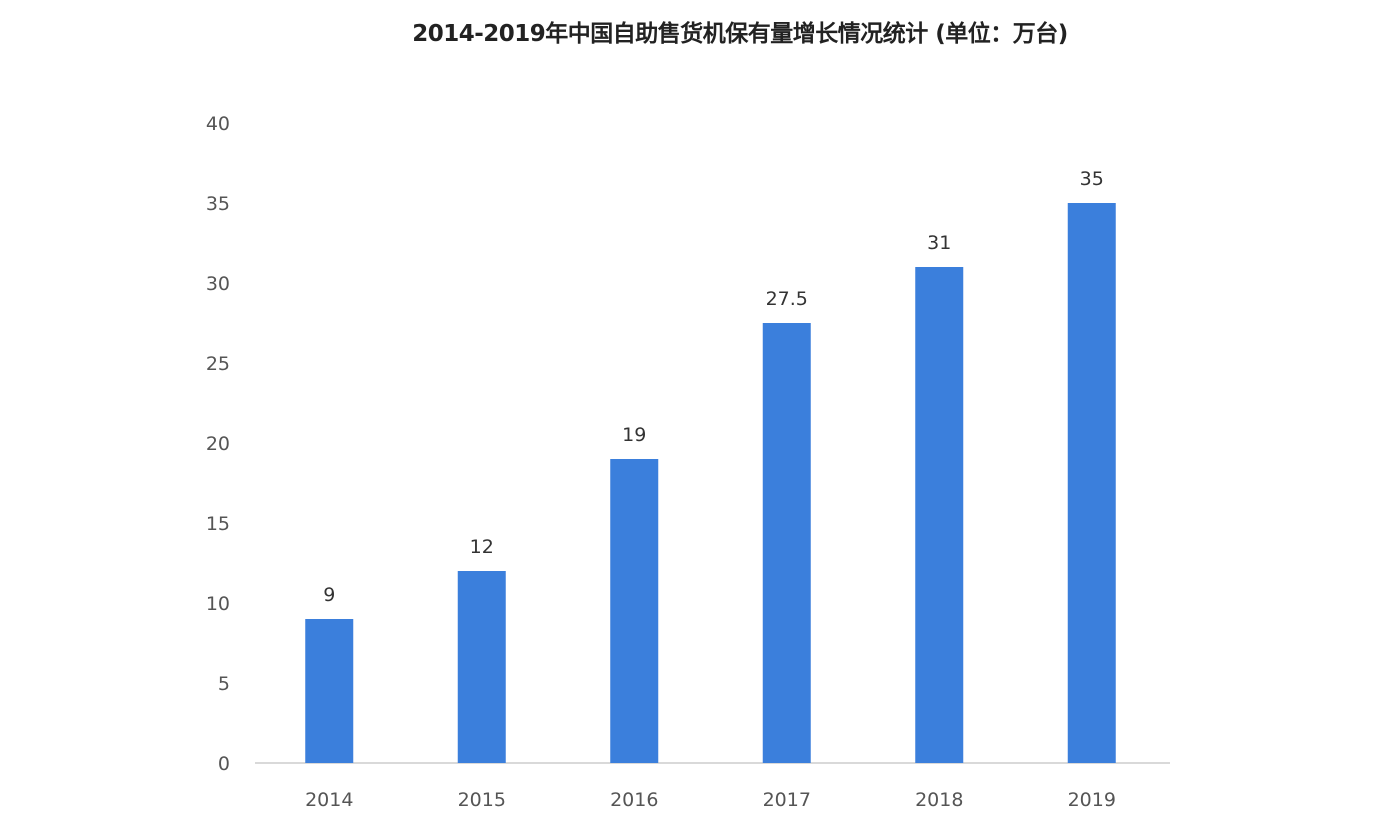 The height and width of the screenshot is (836, 1400). Describe the element at coordinates (218, 444) in the screenshot. I see `y-tick-label: 20` at that location.